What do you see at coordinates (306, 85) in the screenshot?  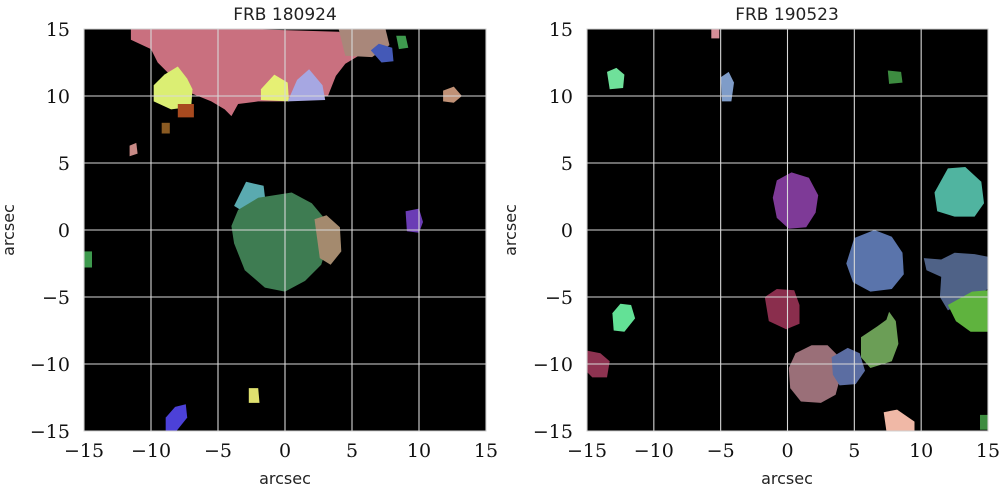 I see `segment-lavender-source` at bounding box center [306, 85].